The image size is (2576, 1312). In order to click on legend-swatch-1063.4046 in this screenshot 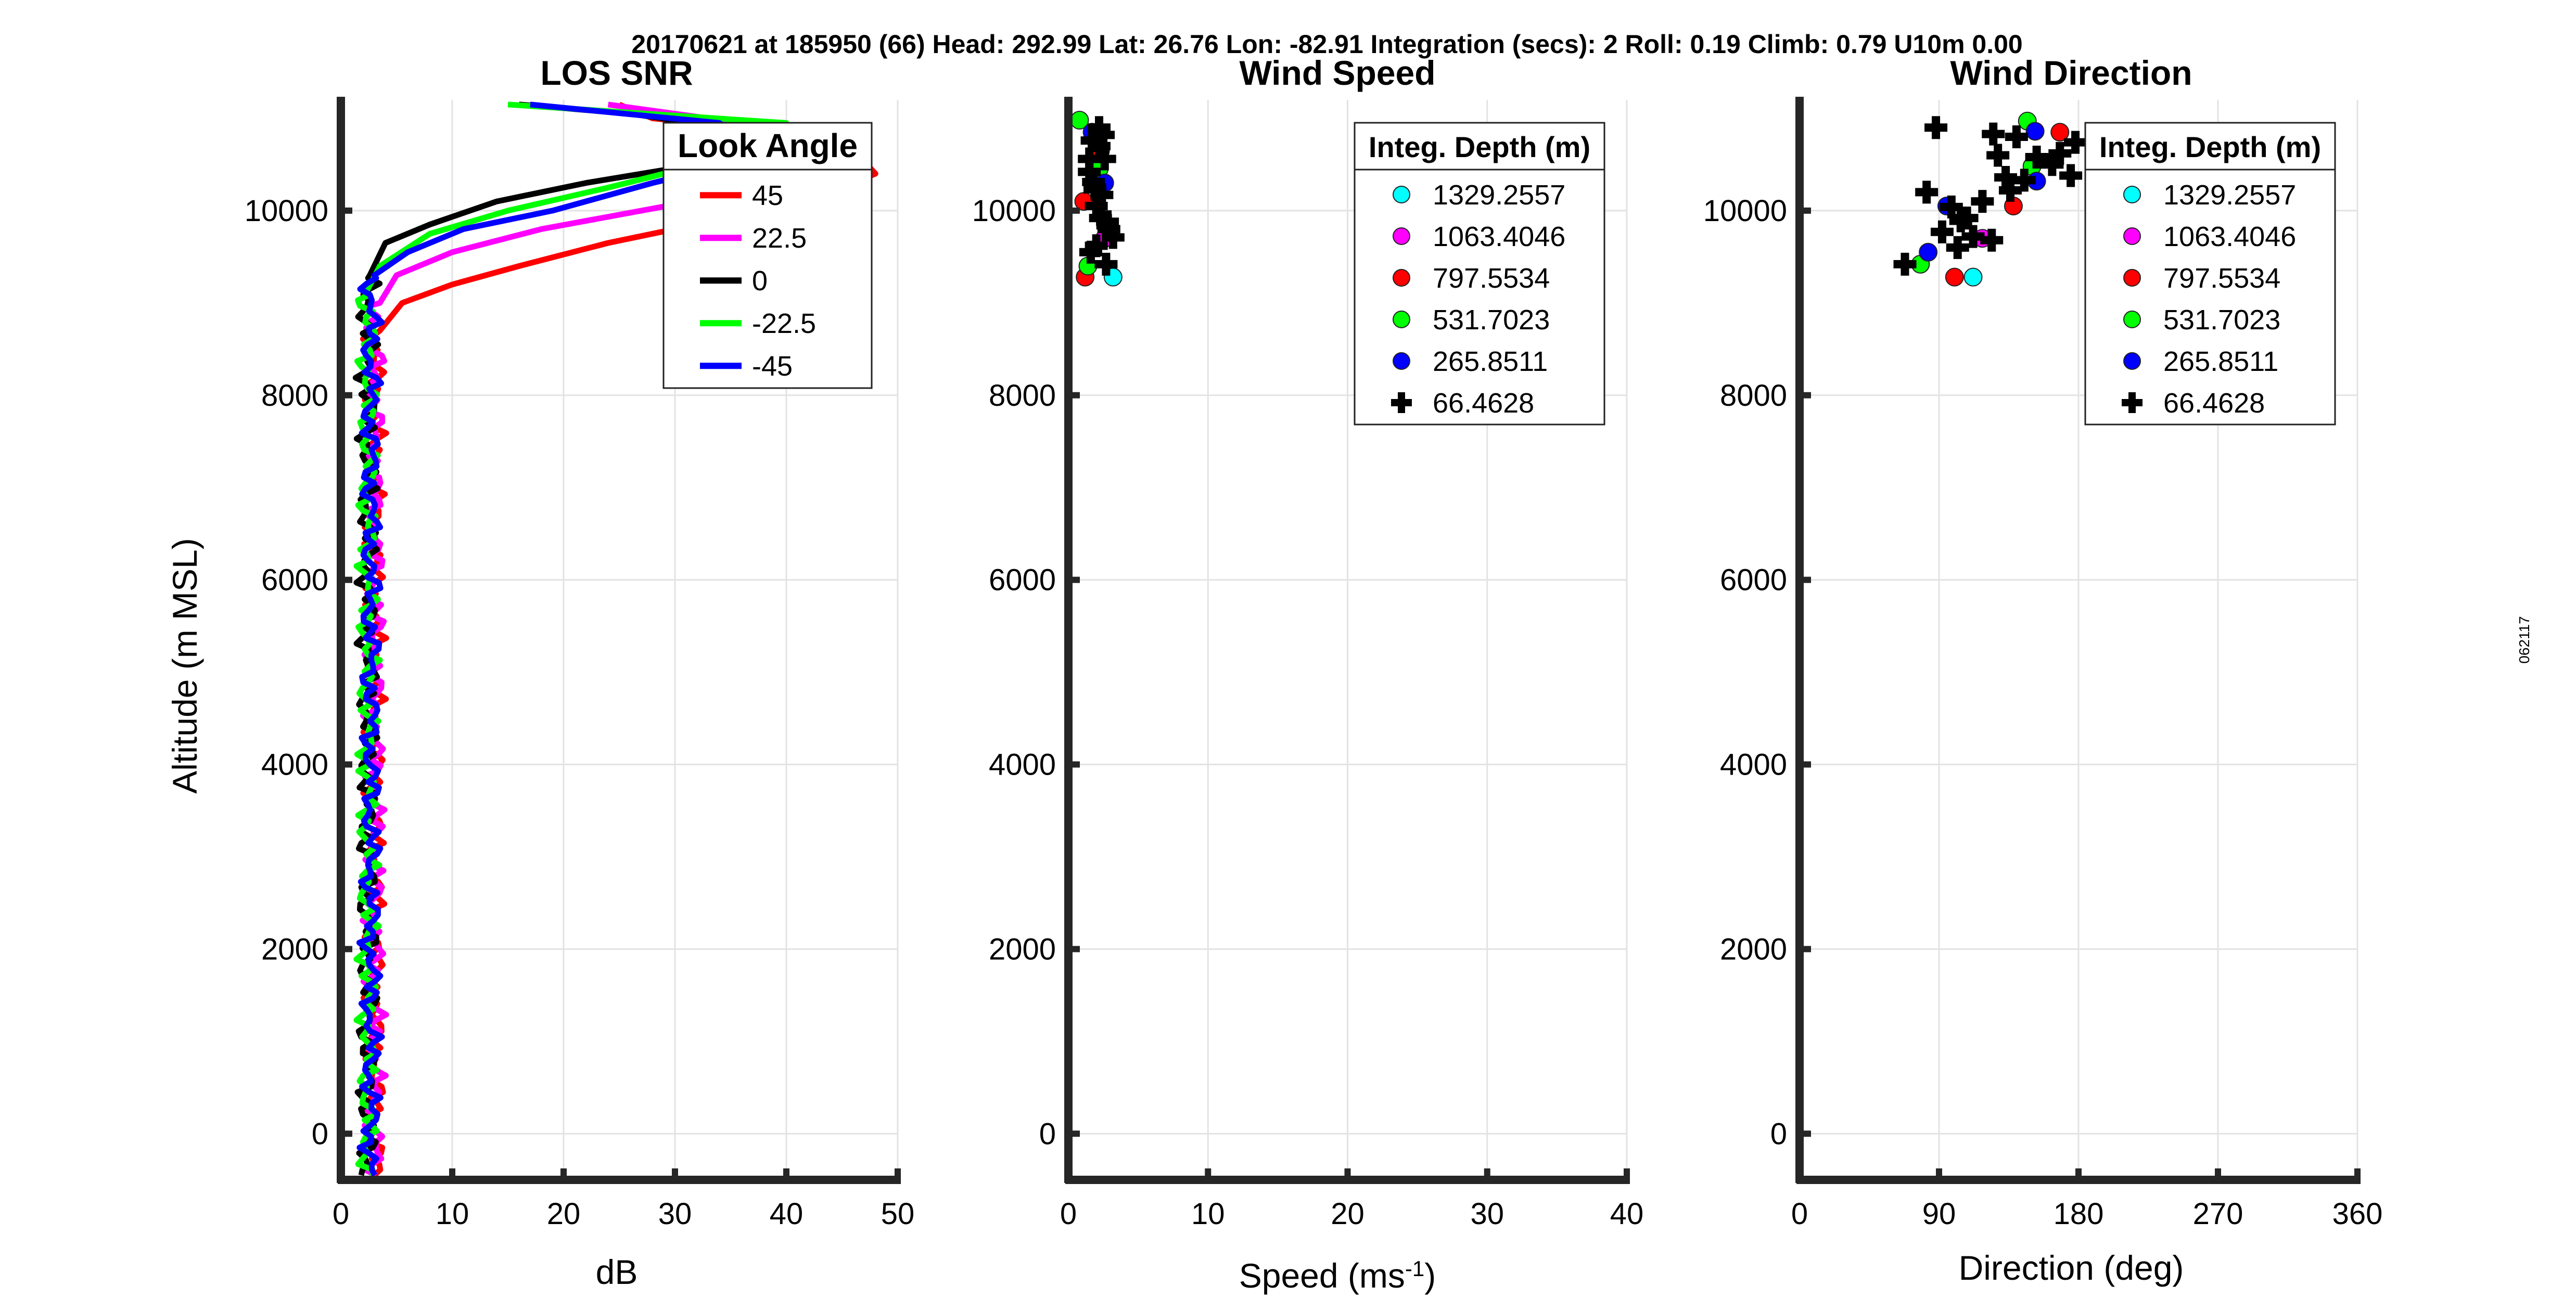, I will do `click(1401, 236)`.